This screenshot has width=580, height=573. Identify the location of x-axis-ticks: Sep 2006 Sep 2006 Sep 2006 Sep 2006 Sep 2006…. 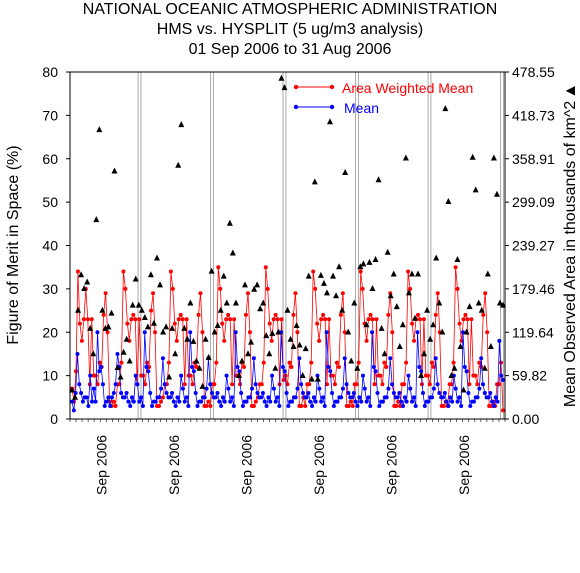
(287, 457).